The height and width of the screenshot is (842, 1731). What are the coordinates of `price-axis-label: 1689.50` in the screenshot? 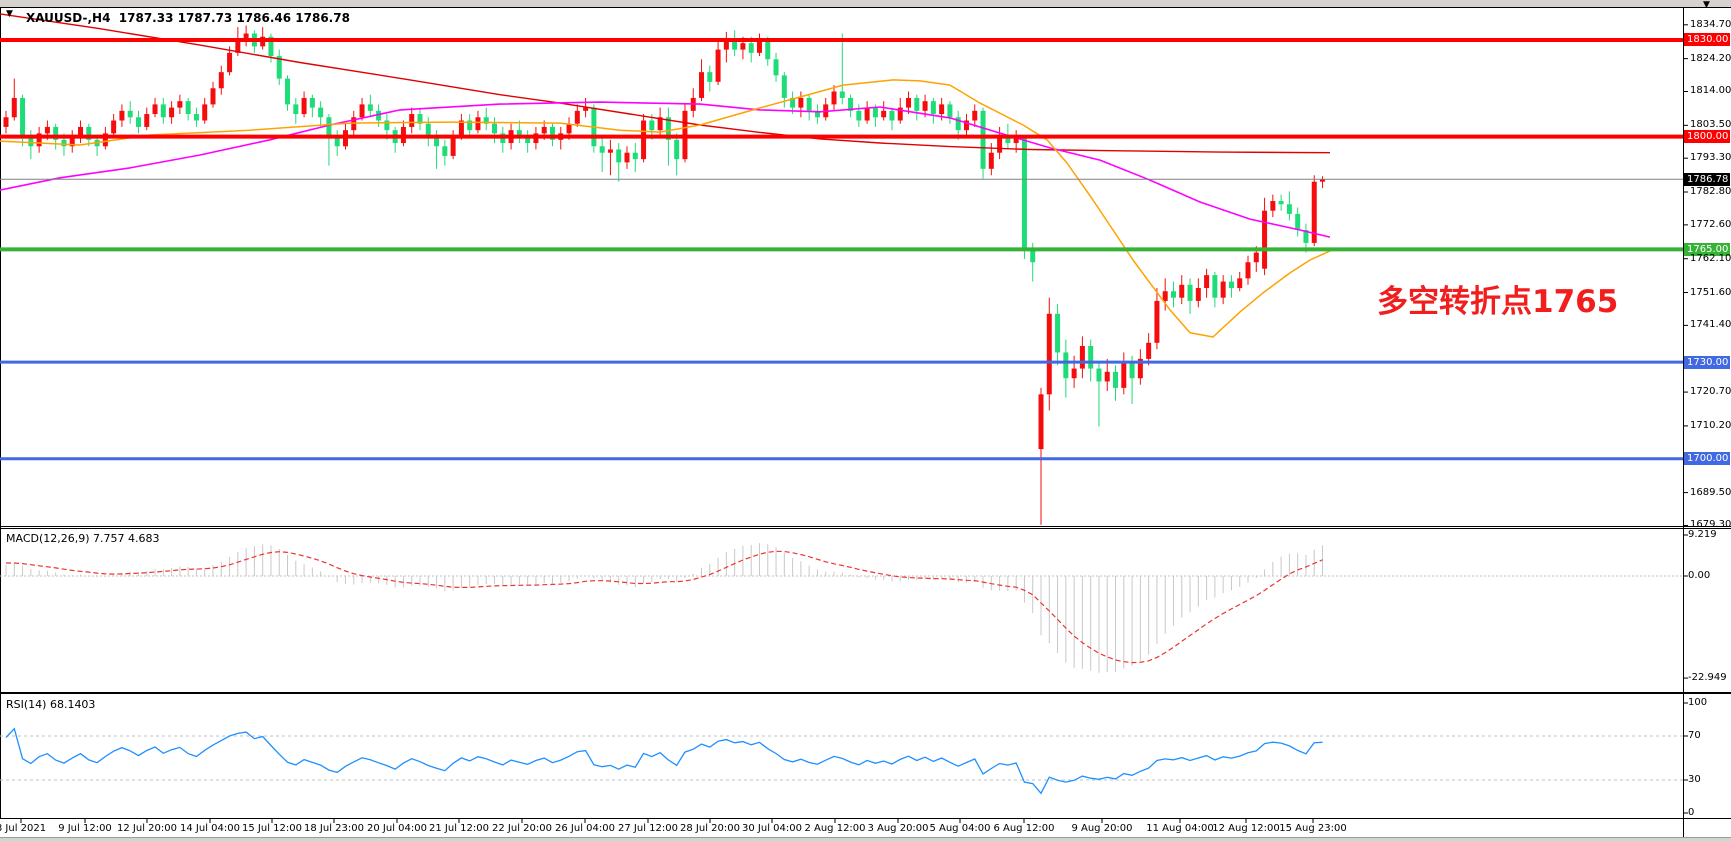 It's located at (1710, 492).